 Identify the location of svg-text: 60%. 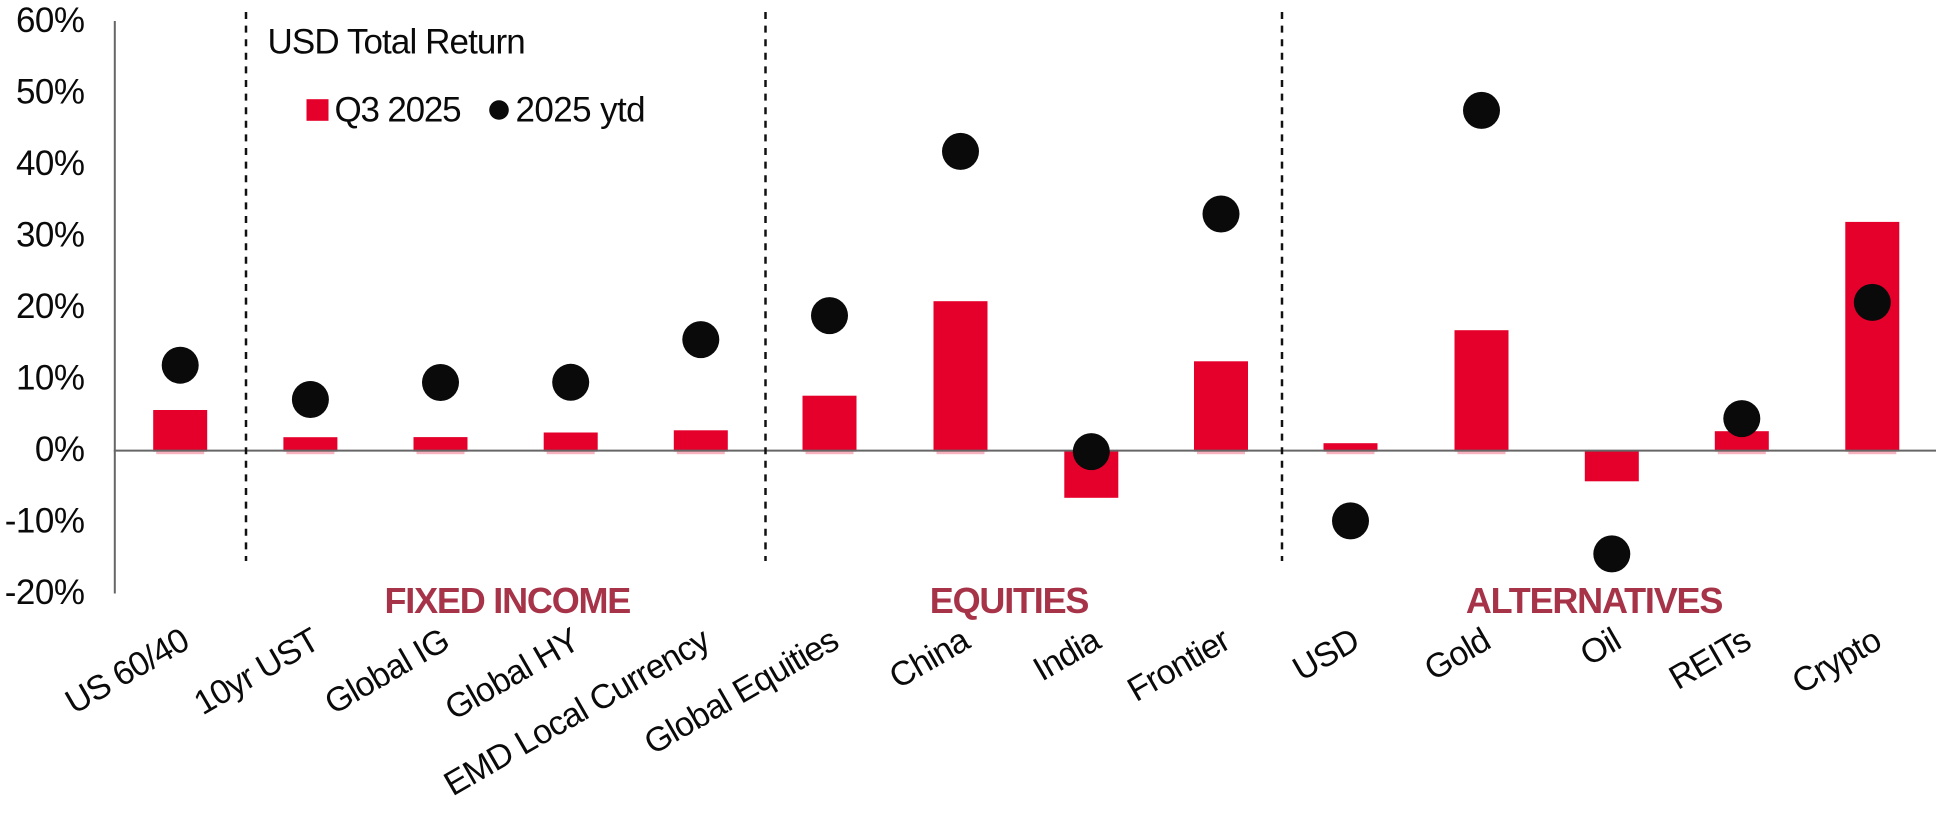
(50, 20).